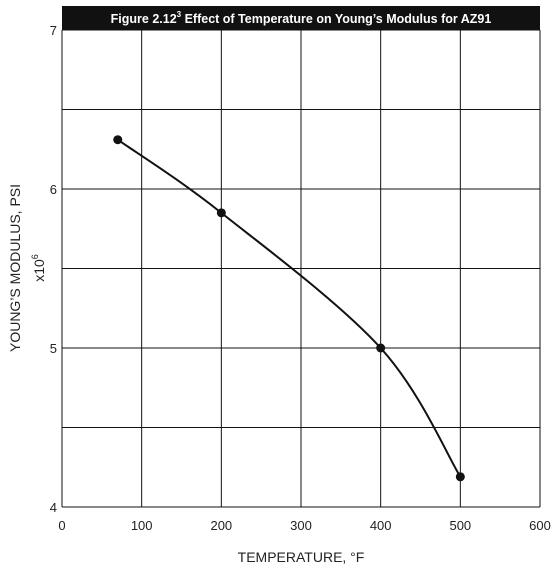  Describe the element at coordinates (53, 30) in the screenshot. I see `y-tick-label: 7` at that location.